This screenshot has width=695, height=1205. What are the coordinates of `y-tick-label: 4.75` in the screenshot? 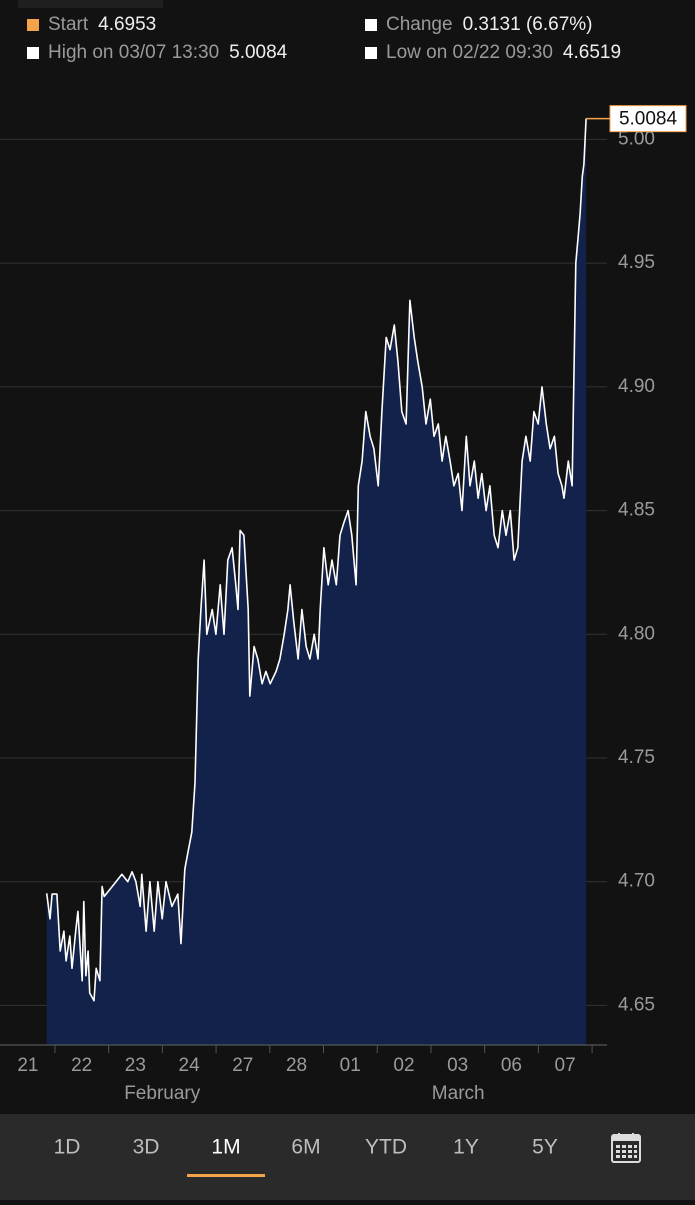 It's located at (636, 757).